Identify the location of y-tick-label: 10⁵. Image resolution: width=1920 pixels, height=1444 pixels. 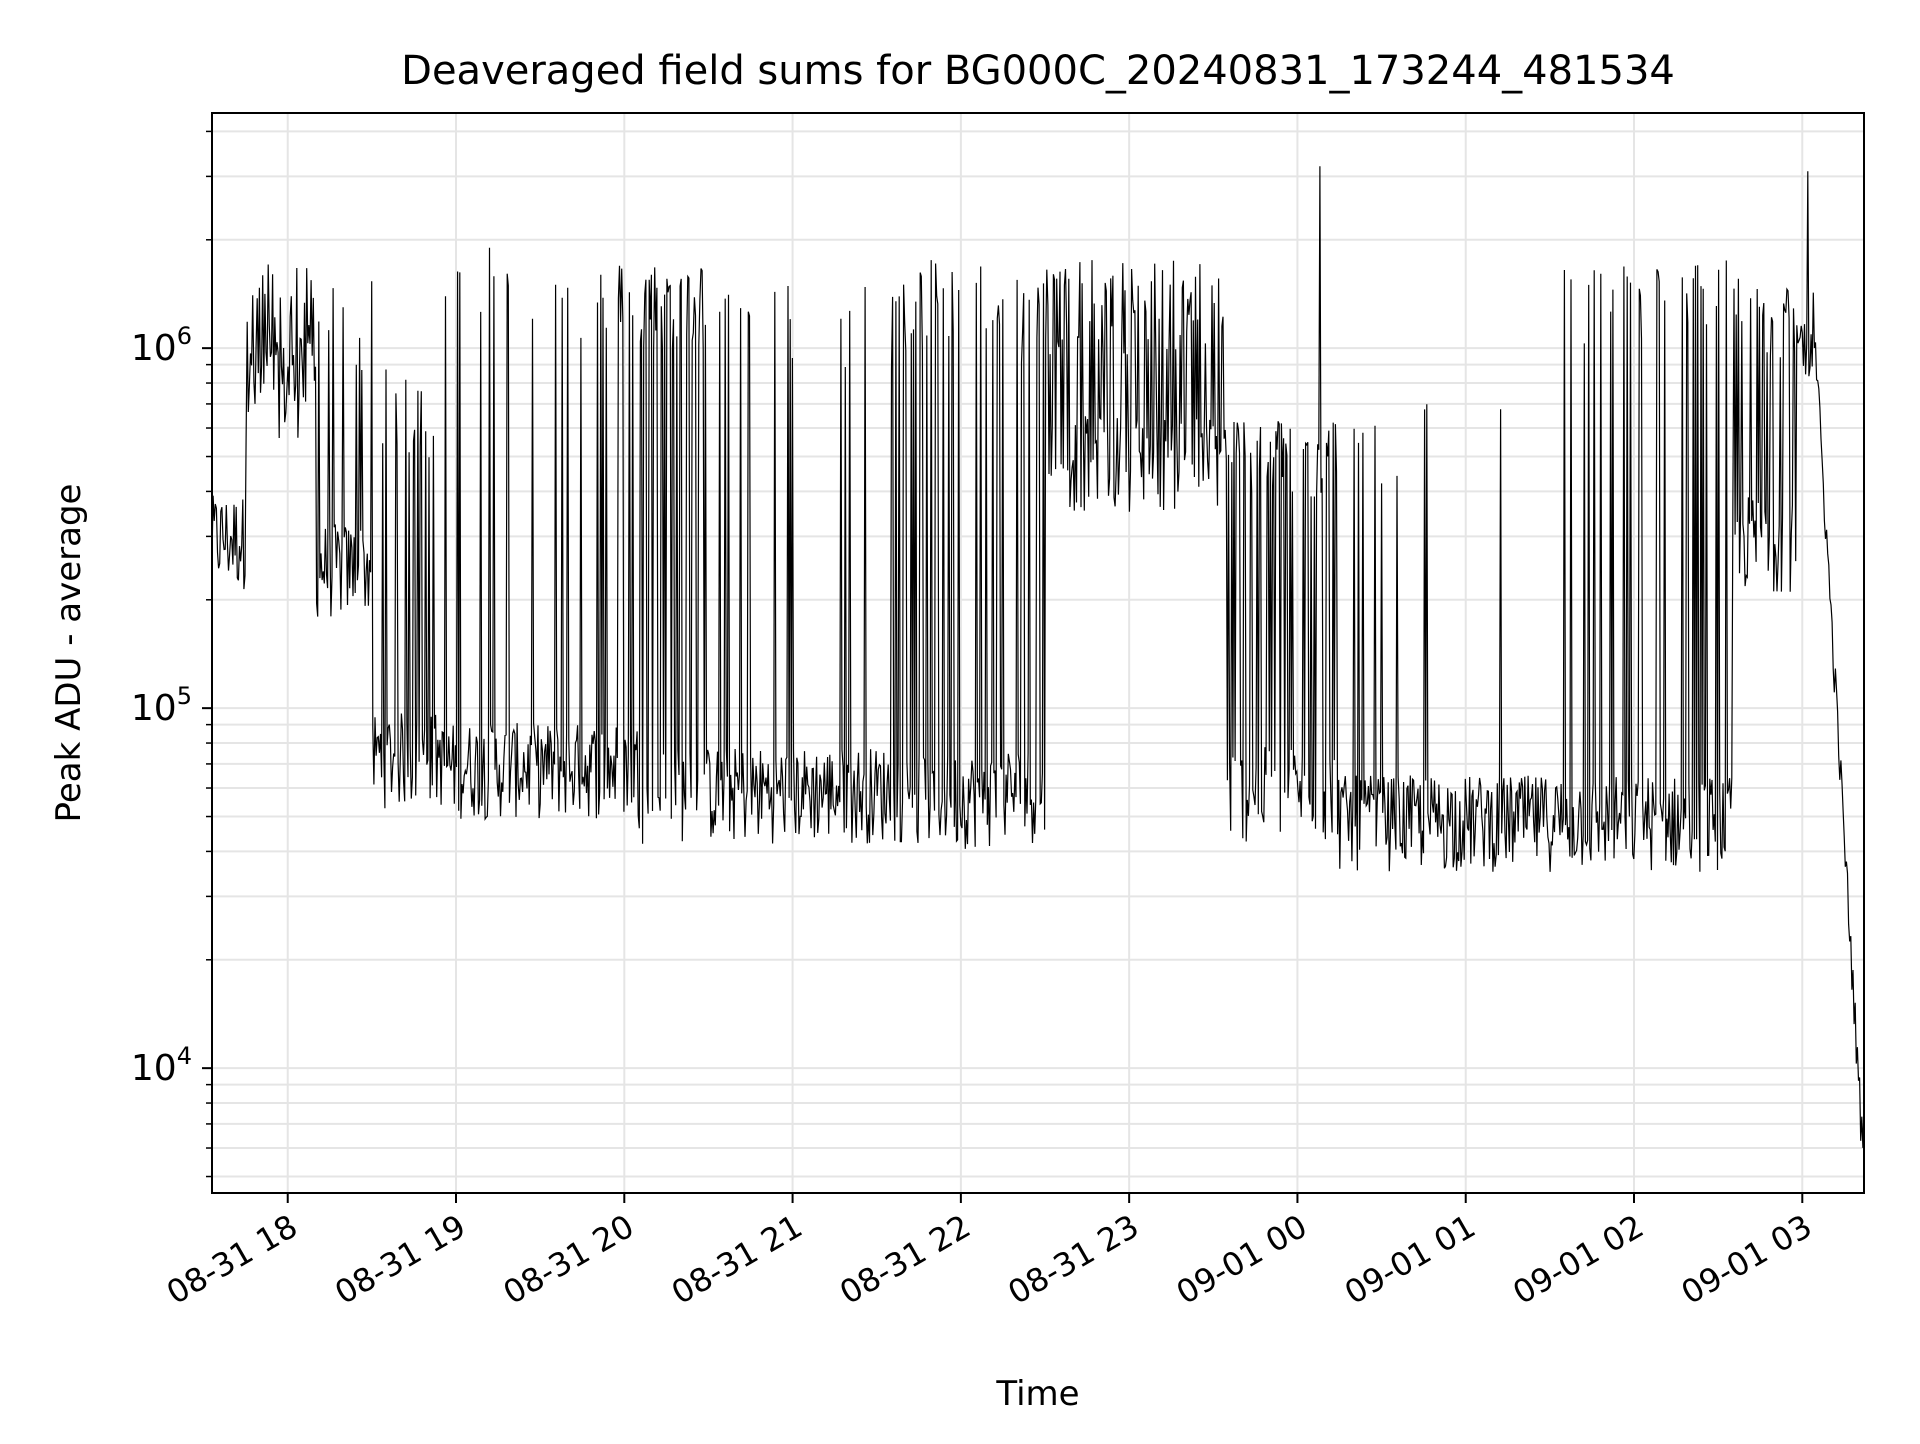
(161, 705).